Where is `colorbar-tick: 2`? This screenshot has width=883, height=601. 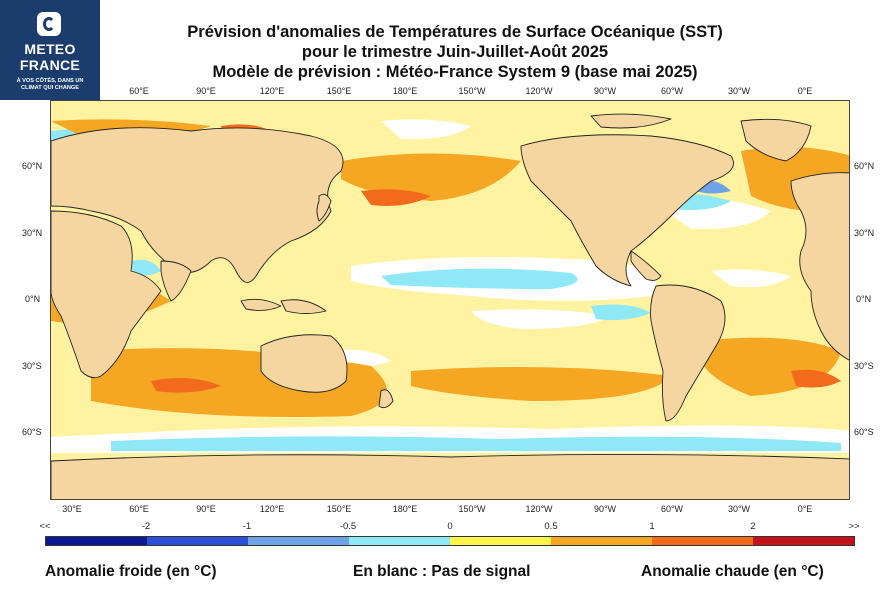 colorbar-tick: 2 is located at coordinates (753, 526).